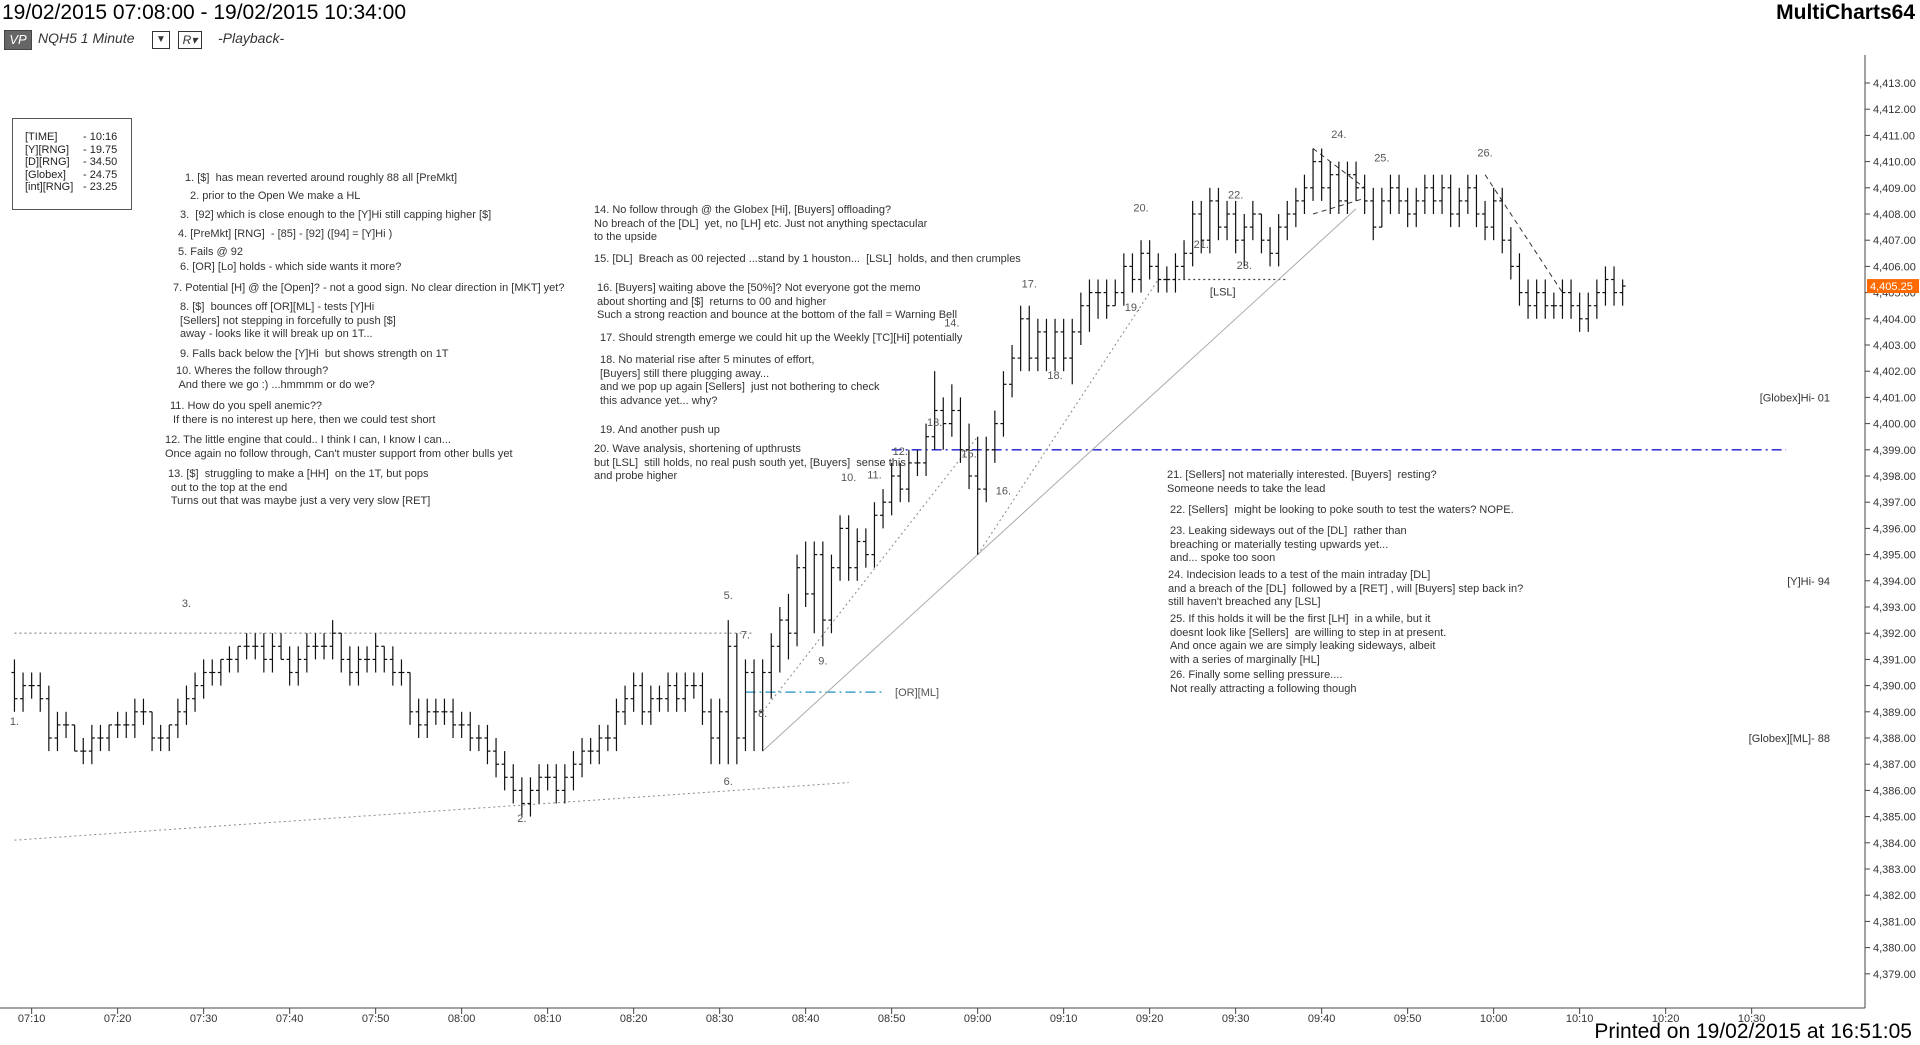  I want to click on bar-number-label: 11., so click(874, 476).